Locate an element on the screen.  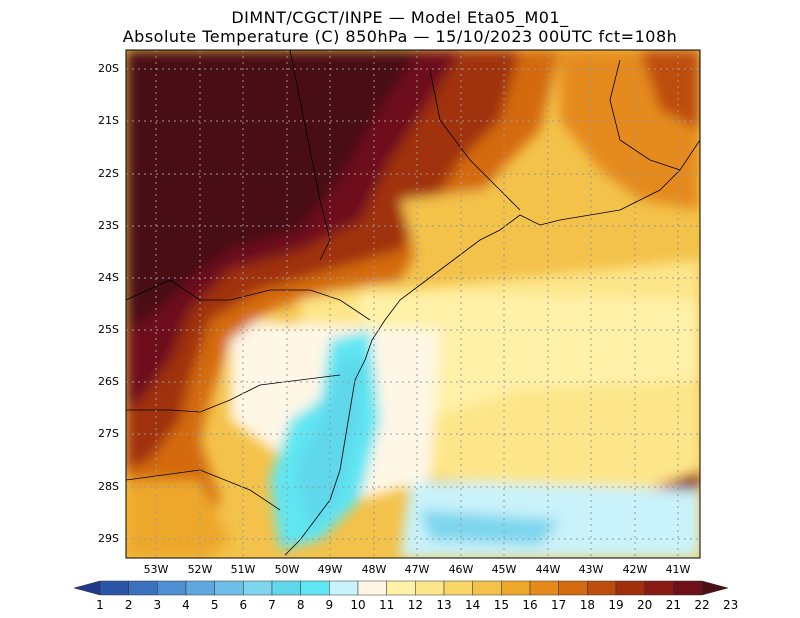
colorbar-label: 23 is located at coordinates (731, 605).